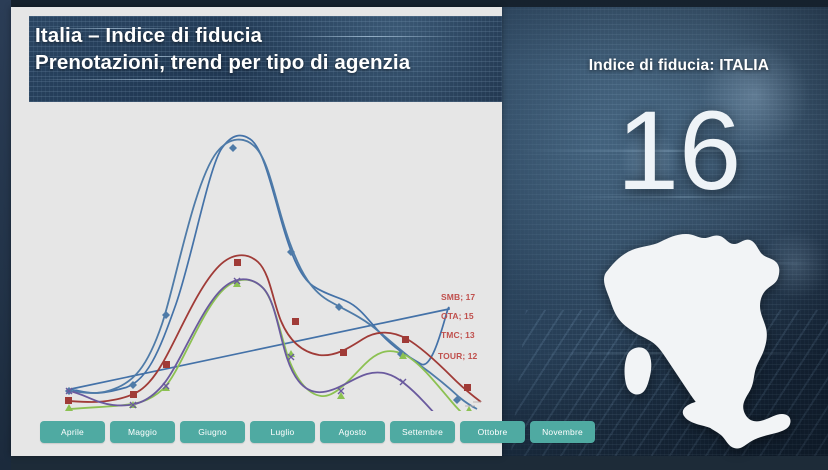  Describe the element at coordinates (212, 432) in the screenshot. I see `month-button-giugno: Giugno` at that location.